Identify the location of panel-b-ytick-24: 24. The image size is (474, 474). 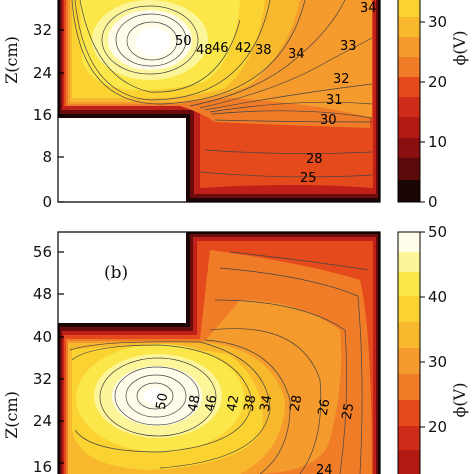
(42, 421).